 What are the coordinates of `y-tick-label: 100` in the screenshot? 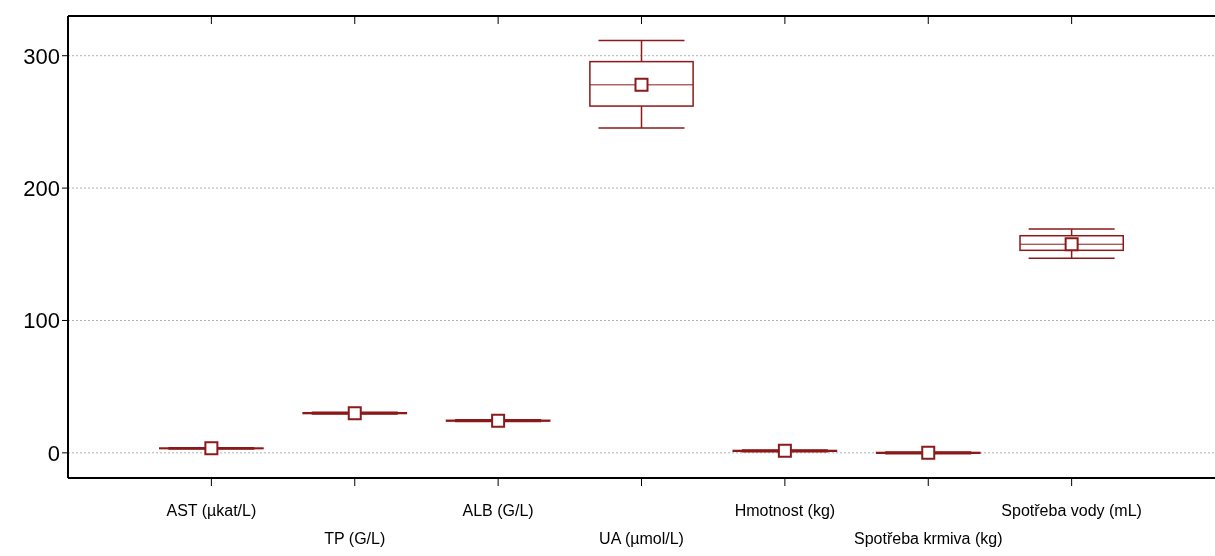 It's located at (41, 321).